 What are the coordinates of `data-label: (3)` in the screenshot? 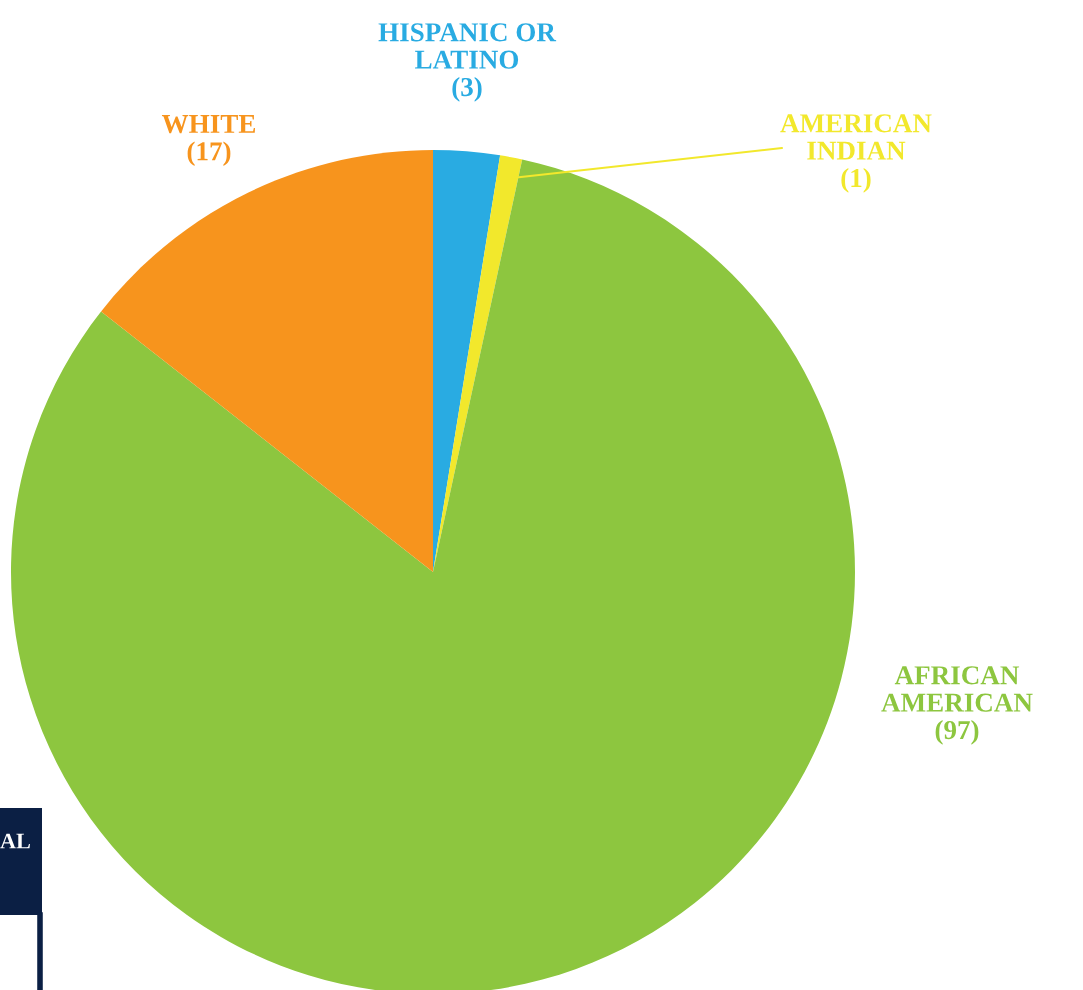 It's located at (467, 89).